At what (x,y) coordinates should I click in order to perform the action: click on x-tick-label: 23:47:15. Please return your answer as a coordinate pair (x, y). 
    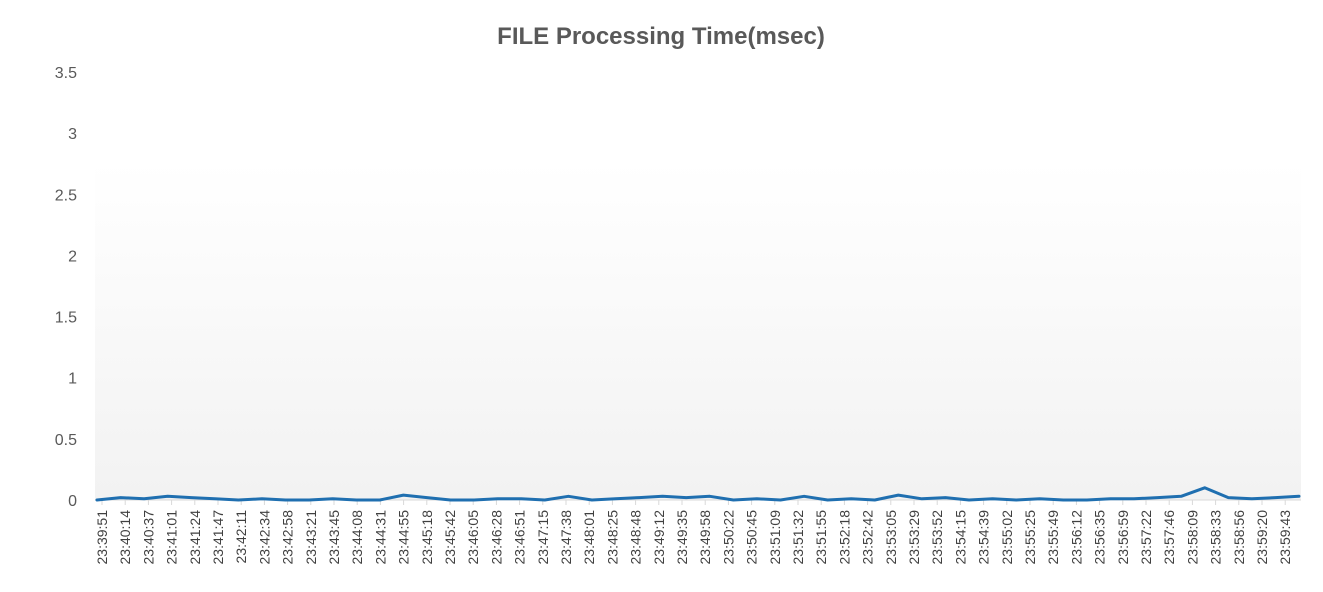
    Looking at the image, I should click on (543, 537).